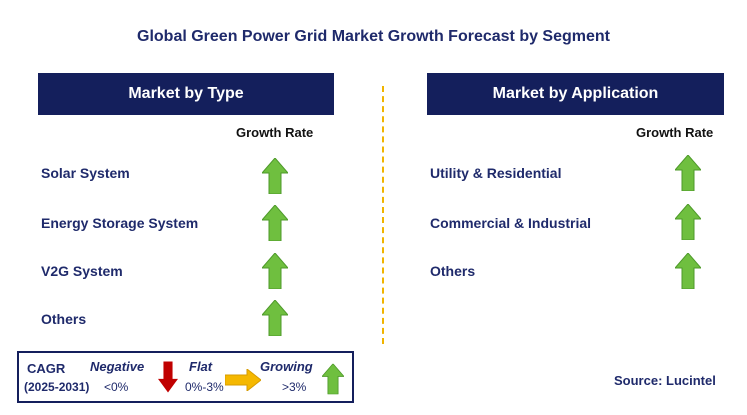 The width and height of the screenshot is (747, 415). What do you see at coordinates (64, 319) in the screenshot?
I see `type-row-others: Others` at bounding box center [64, 319].